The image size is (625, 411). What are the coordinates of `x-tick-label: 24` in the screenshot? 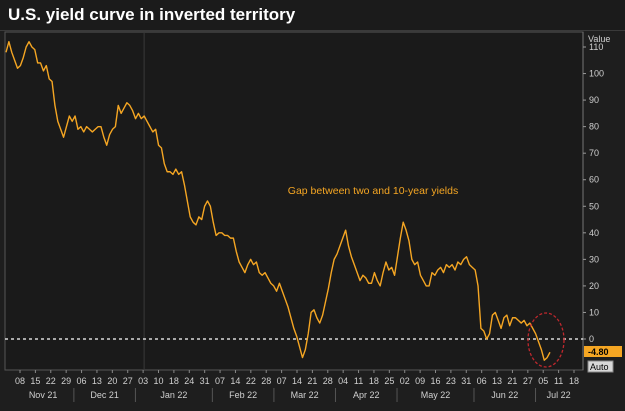 It's located at (189, 381).